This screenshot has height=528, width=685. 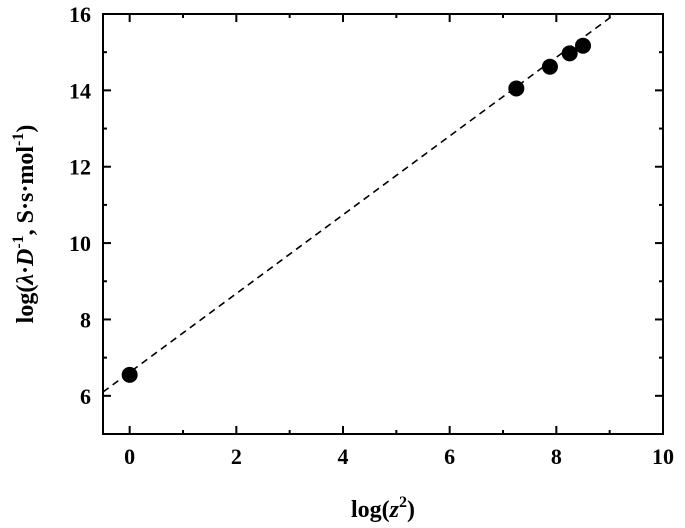 I want to click on y-tick-label: 6, so click(x=85, y=396).